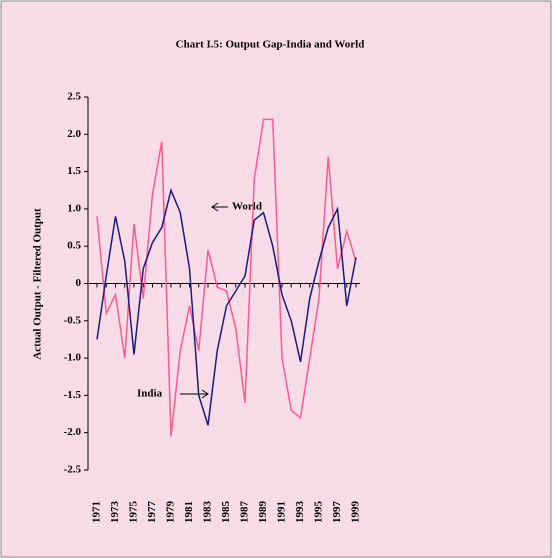  Describe the element at coordinates (208, 512) in the screenshot. I see `x-tick-label: 1983` at that location.